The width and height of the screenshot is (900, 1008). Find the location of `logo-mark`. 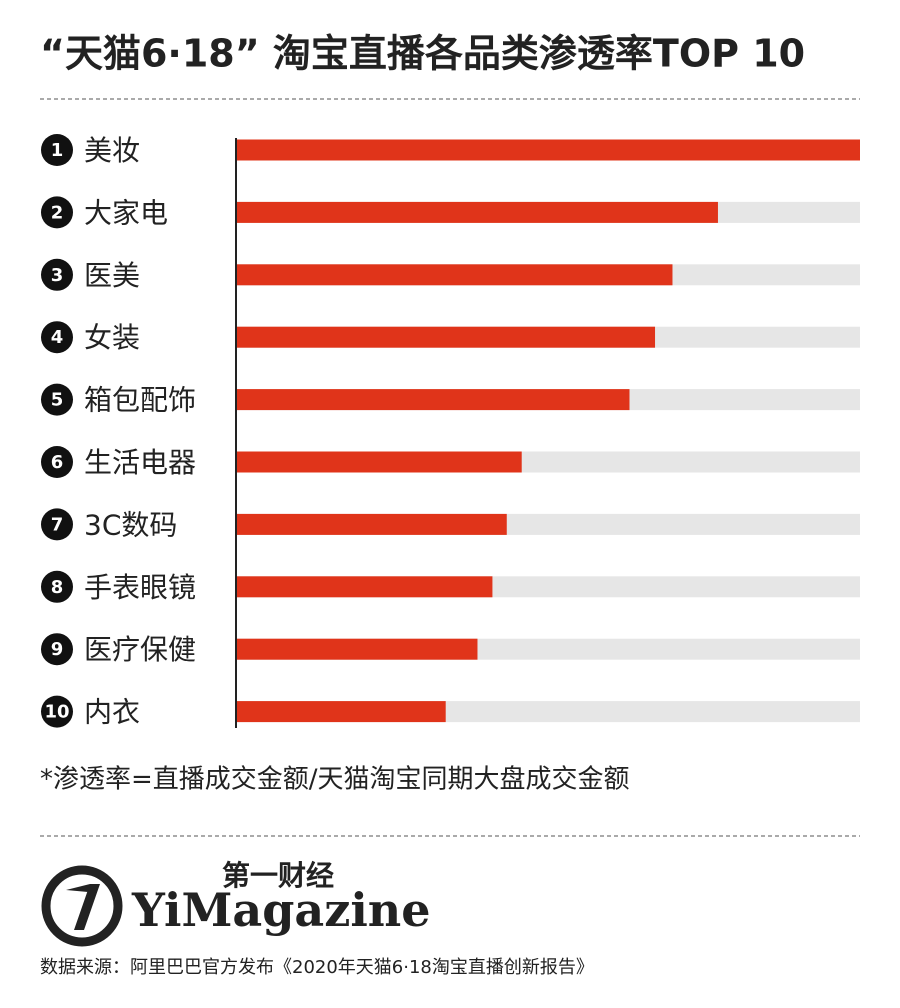

logo-mark is located at coordinates (83, 907).